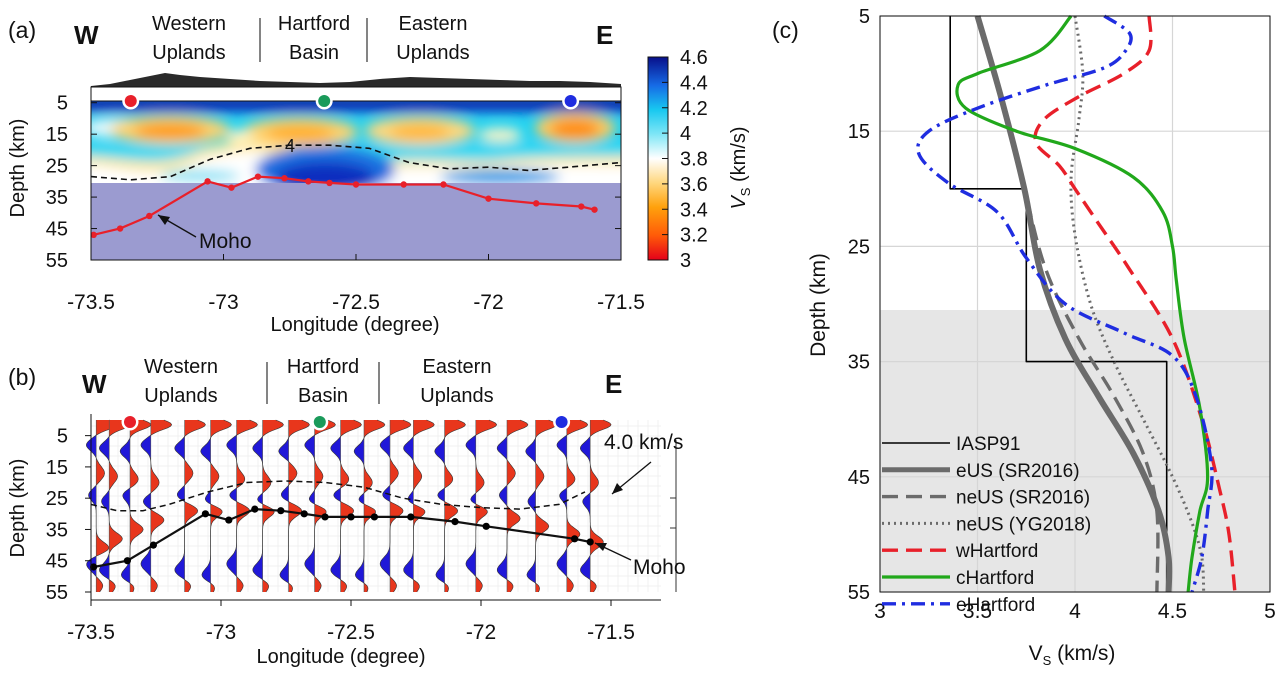 The image size is (1280, 679). Describe the element at coordinates (18, 508) in the screenshot. I see `panel-b-y-axis-label: Depth (km)` at that location.